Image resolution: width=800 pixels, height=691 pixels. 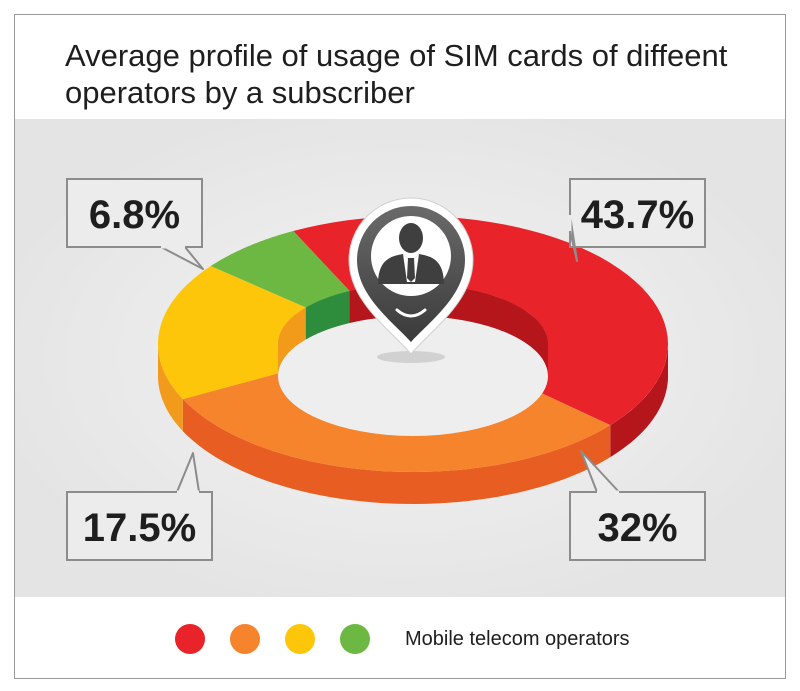 I want to click on data-label: 43.7%, so click(x=637, y=220).